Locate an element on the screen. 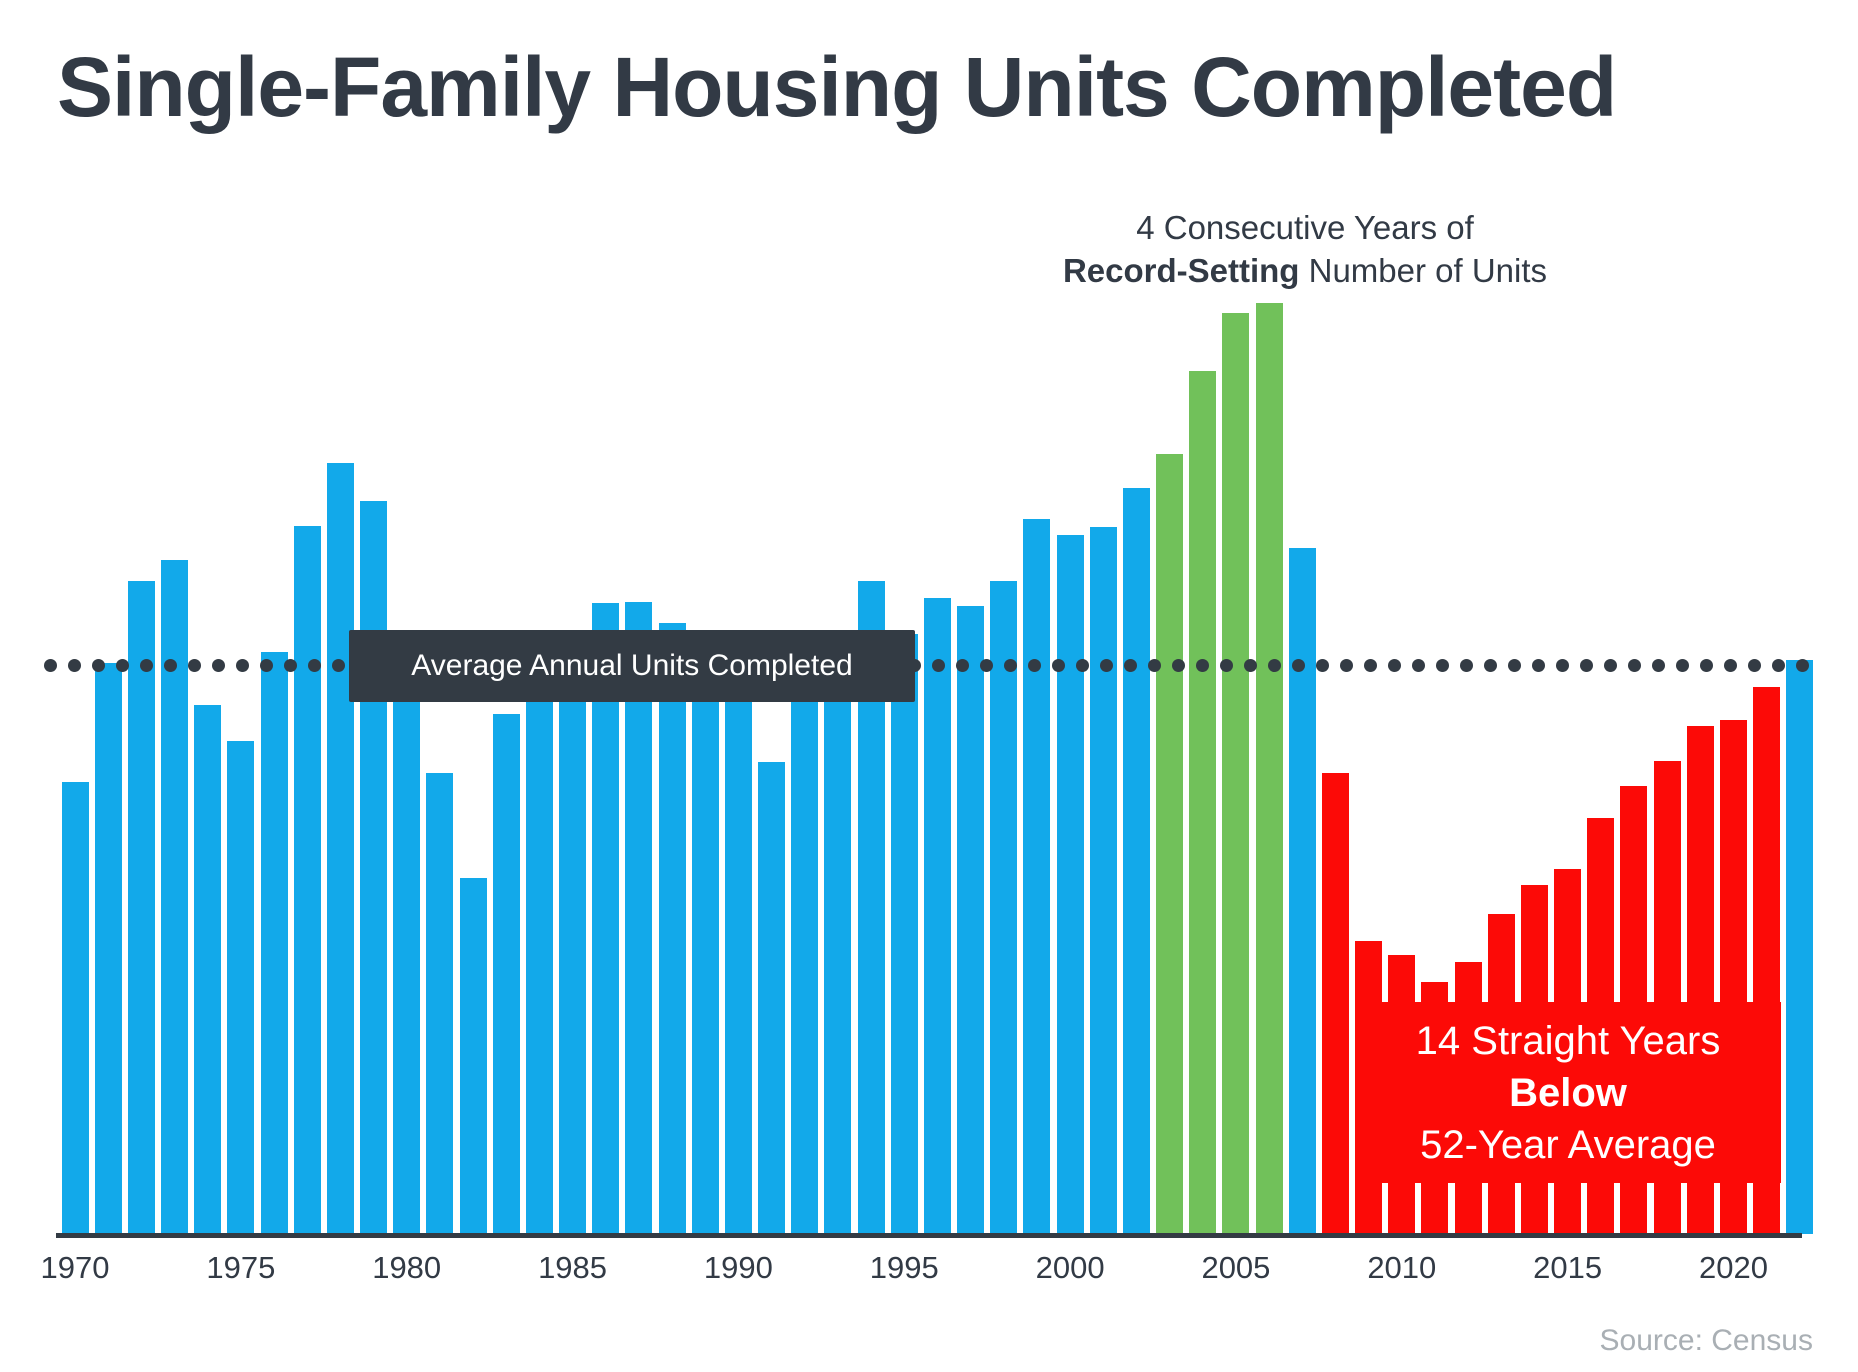 This screenshot has height=1372, width=1858. bar-1970 is located at coordinates (75, 1008).